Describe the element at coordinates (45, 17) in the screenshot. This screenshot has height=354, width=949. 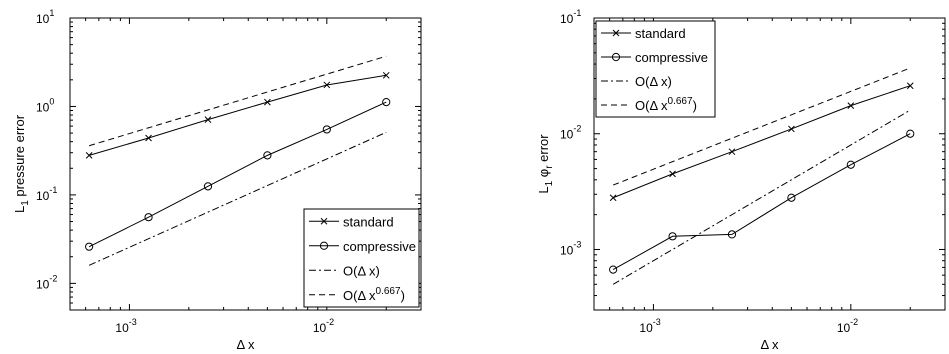
I see `y-tick-label: 10¹` at that location.